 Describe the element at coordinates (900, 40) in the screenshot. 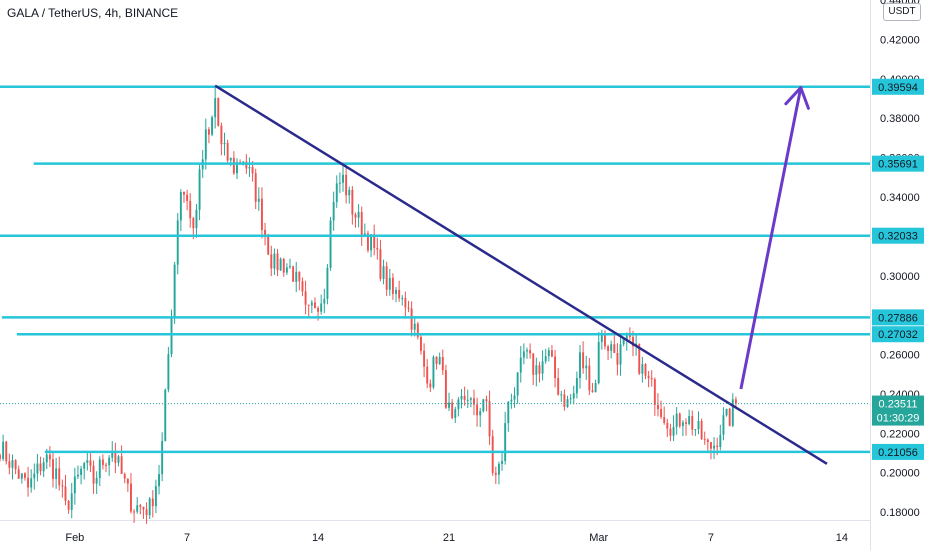

I see `y-tick-label: 0.42000` at that location.